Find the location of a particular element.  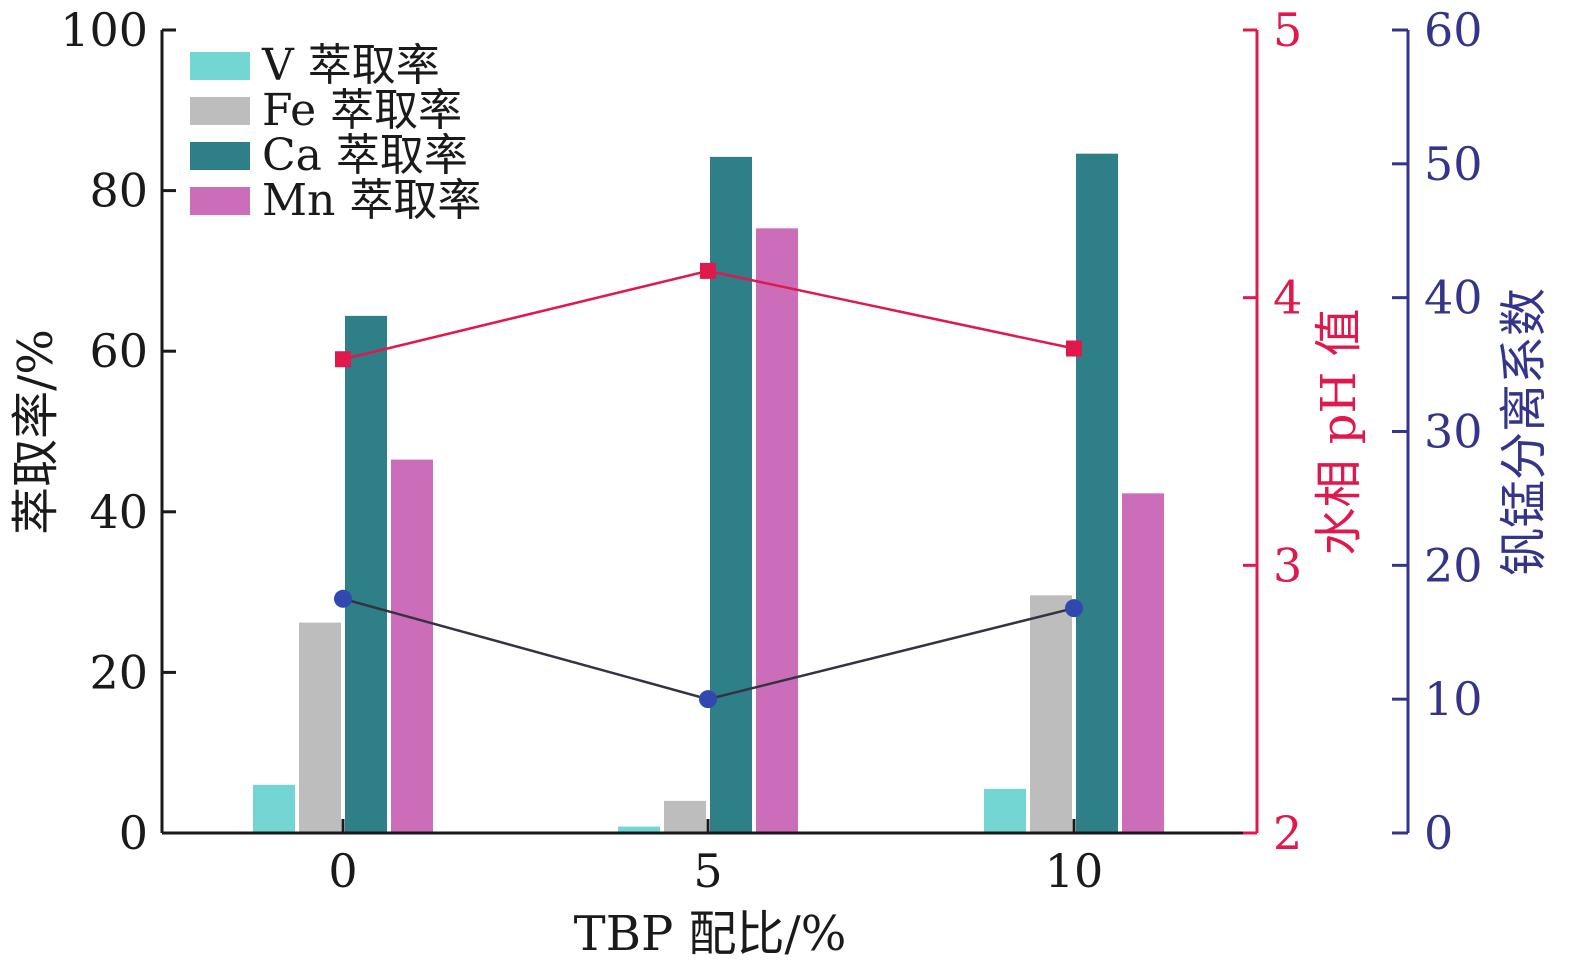

y-left-tick-label: 40 is located at coordinates (118, 512).